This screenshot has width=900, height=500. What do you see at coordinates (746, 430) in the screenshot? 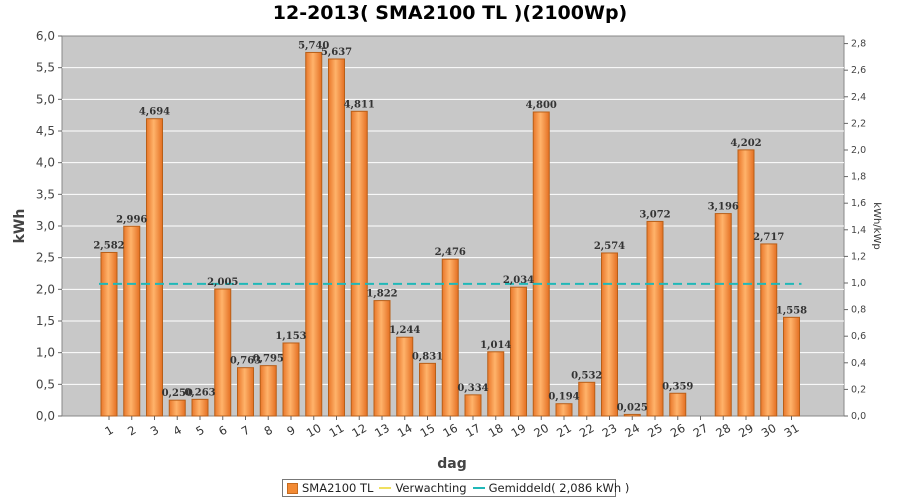
I see `x-tick-label: 29` at bounding box center [746, 430].